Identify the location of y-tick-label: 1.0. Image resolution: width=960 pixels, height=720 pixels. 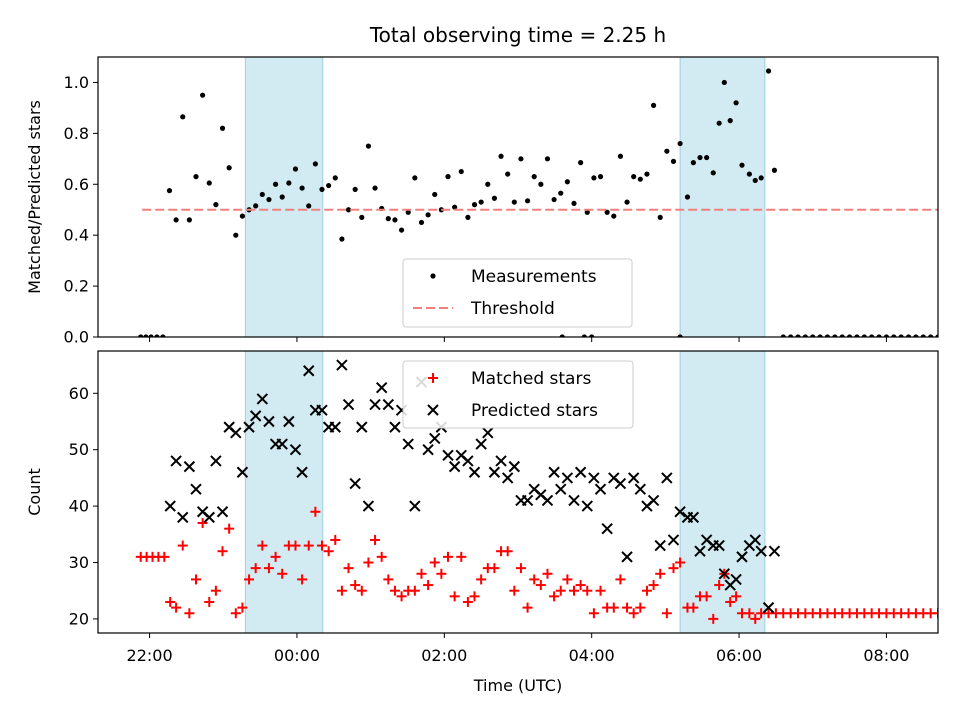
(76, 82).